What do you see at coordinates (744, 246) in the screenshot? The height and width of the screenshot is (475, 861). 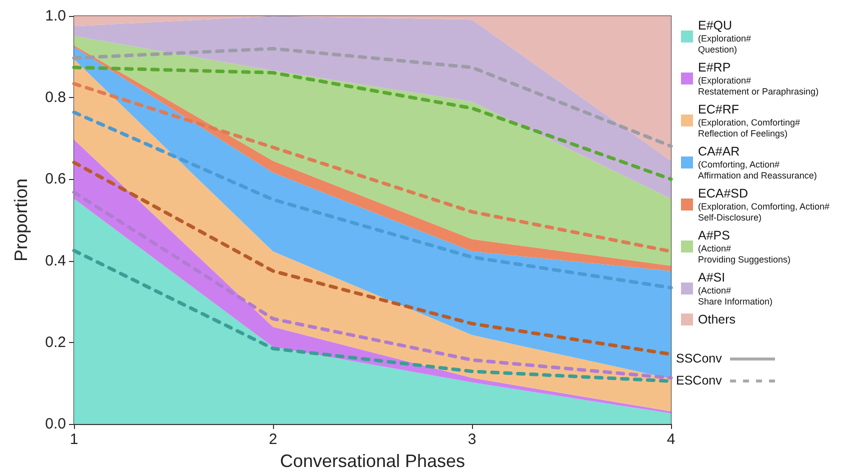 I see `legend-label: A#PS (Action# Providing Suggestions)` at bounding box center [744, 246].